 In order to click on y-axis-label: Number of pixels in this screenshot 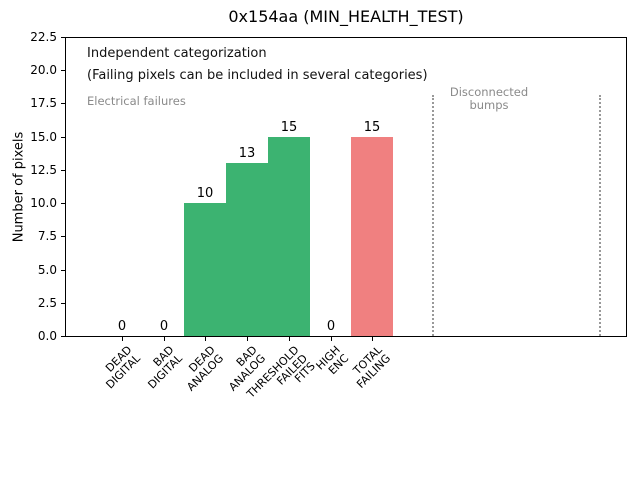, I will do `click(19, 187)`.